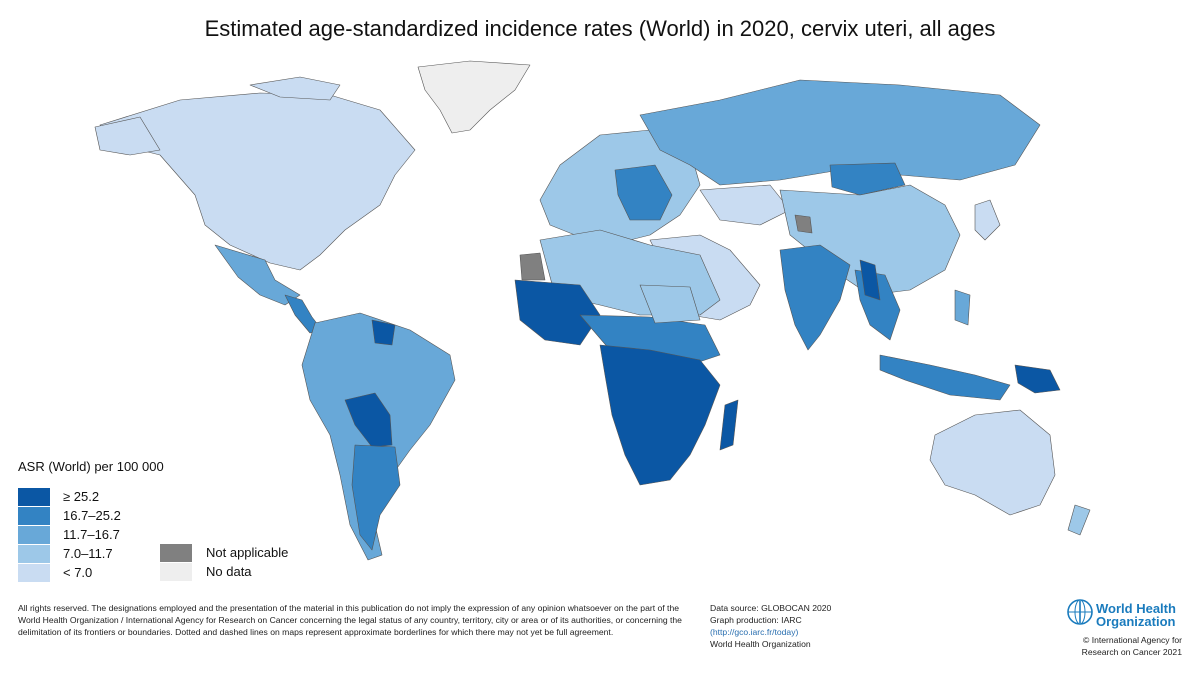  What do you see at coordinates (803, 224) in the screenshot?
I see `region-kashmir` at bounding box center [803, 224].